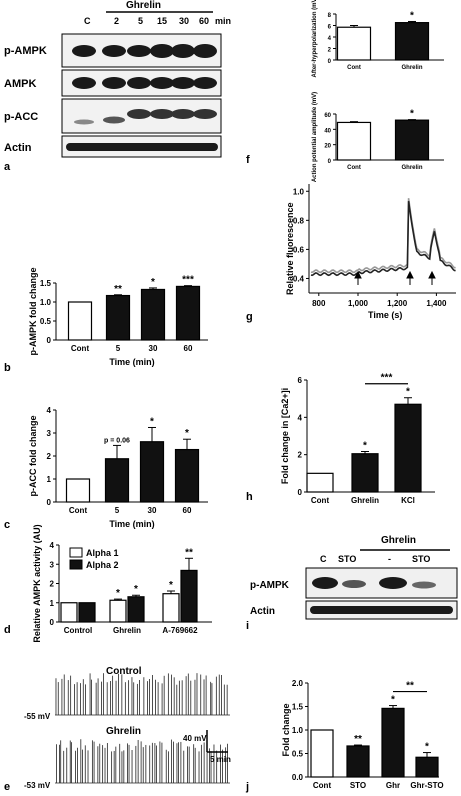 Image resolution: width=461 pixels, height=796 pixels. What do you see at coordinates (358, 761) in the screenshot?
I see `bar-j-STO` at bounding box center [358, 761].